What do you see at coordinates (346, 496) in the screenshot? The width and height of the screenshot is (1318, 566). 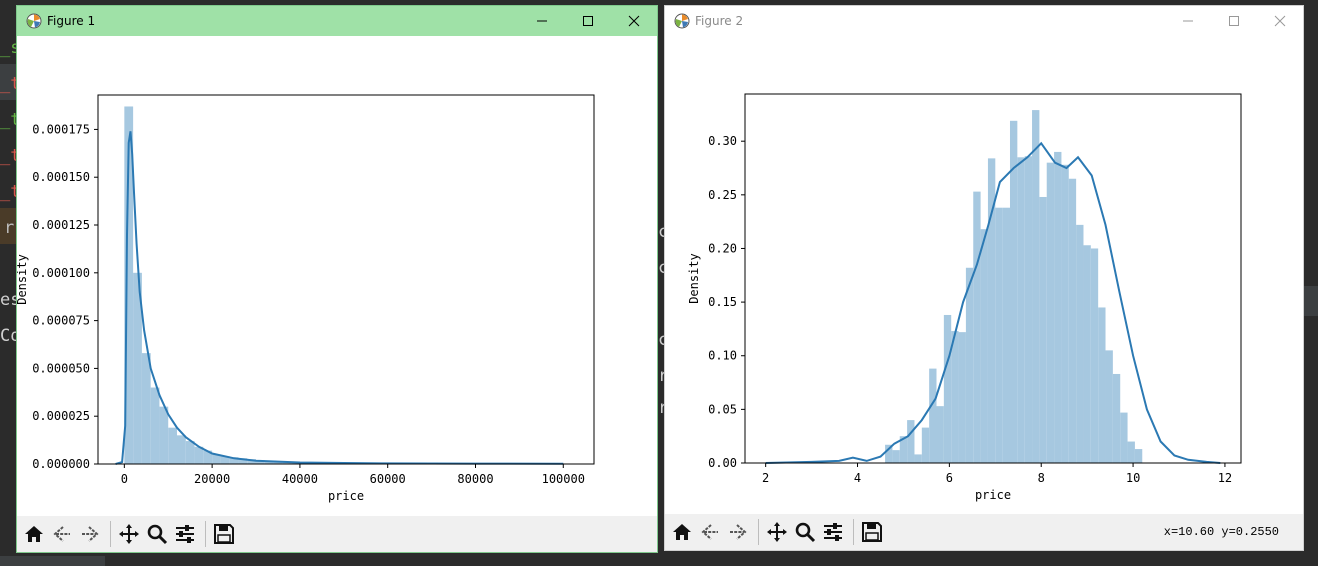 I see `x-axis-label: price` at bounding box center [346, 496].